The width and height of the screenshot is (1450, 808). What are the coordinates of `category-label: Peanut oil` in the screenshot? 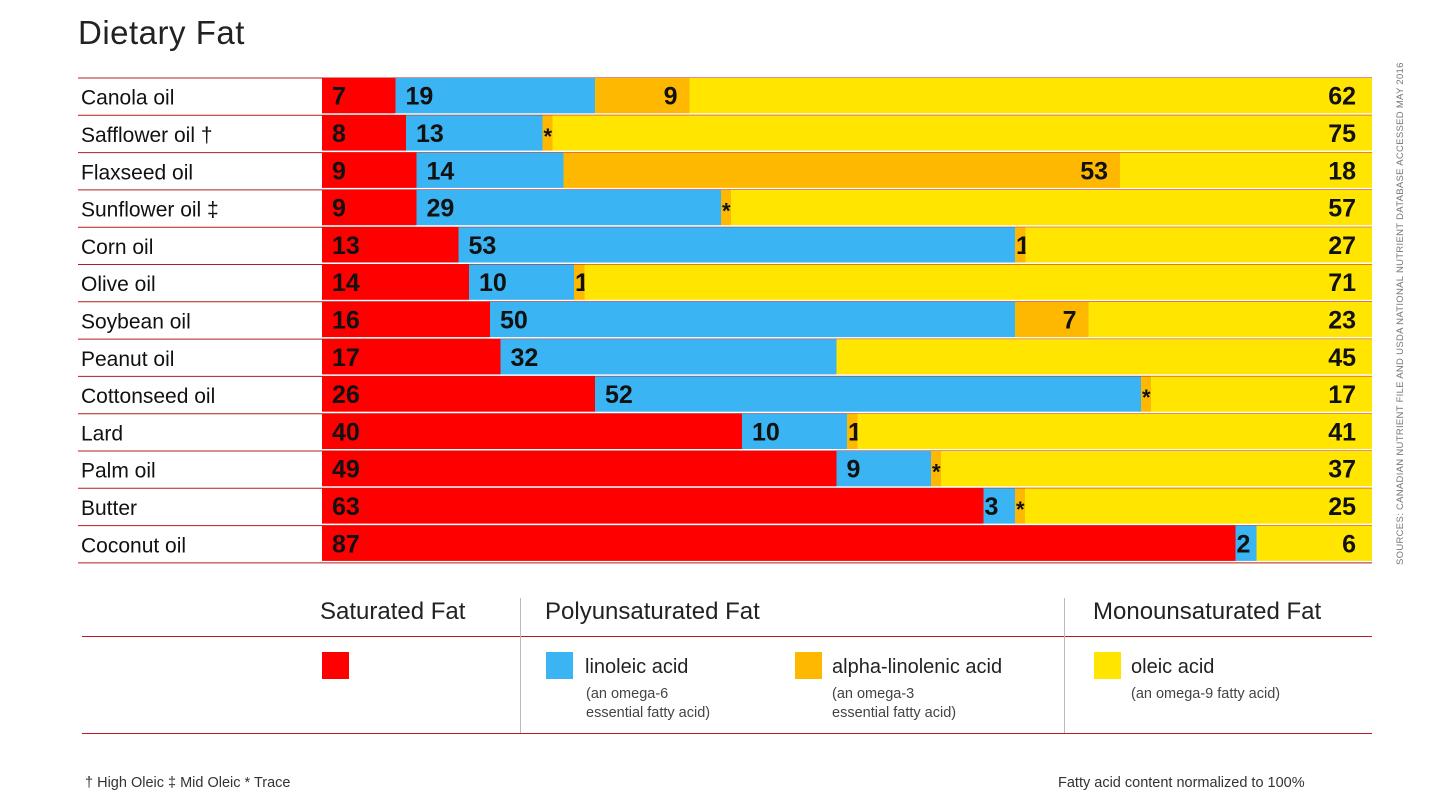 It's located at (127, 359).